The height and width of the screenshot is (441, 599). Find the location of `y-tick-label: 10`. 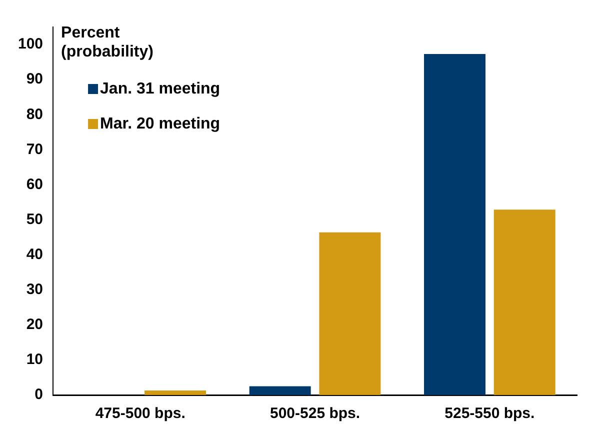

y-tick-label: 10 is located at coordinates (35, 359).